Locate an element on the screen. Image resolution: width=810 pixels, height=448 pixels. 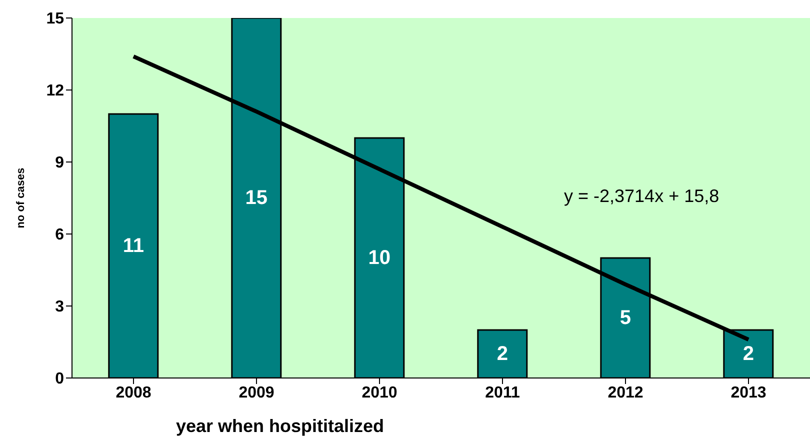
y-tick-label: 12 is located at coordinates (55, 91).